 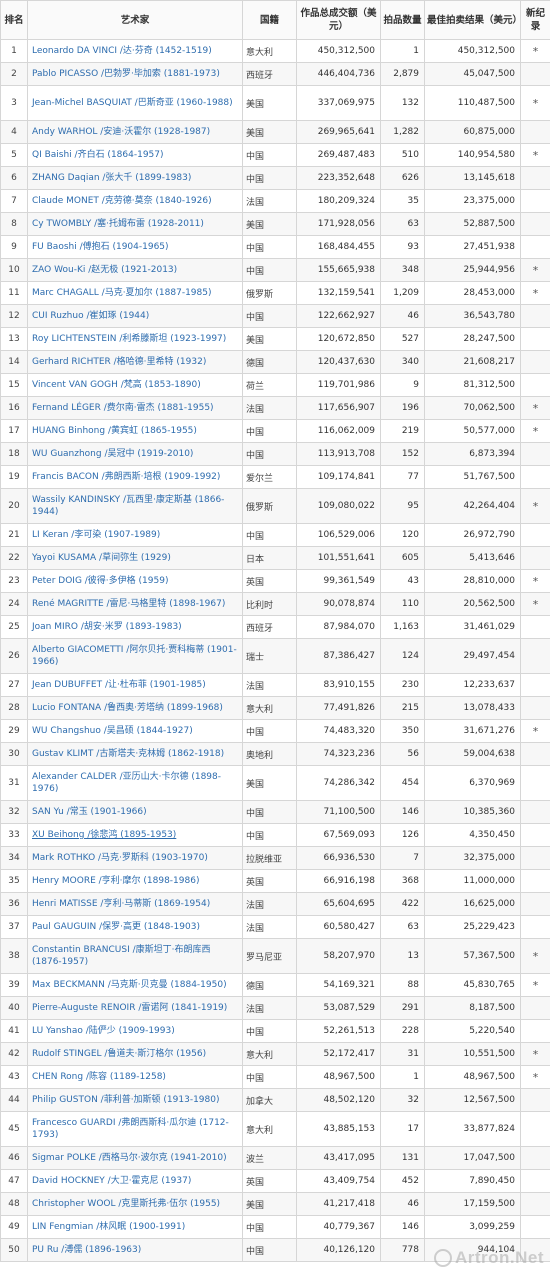 What do you see at coordinates (129, 984) in the screenshot?
I see `artist-link: Max BECKMANN /马克斯·贝克曼 (1884-1950)` at bounding box center [129, 984].